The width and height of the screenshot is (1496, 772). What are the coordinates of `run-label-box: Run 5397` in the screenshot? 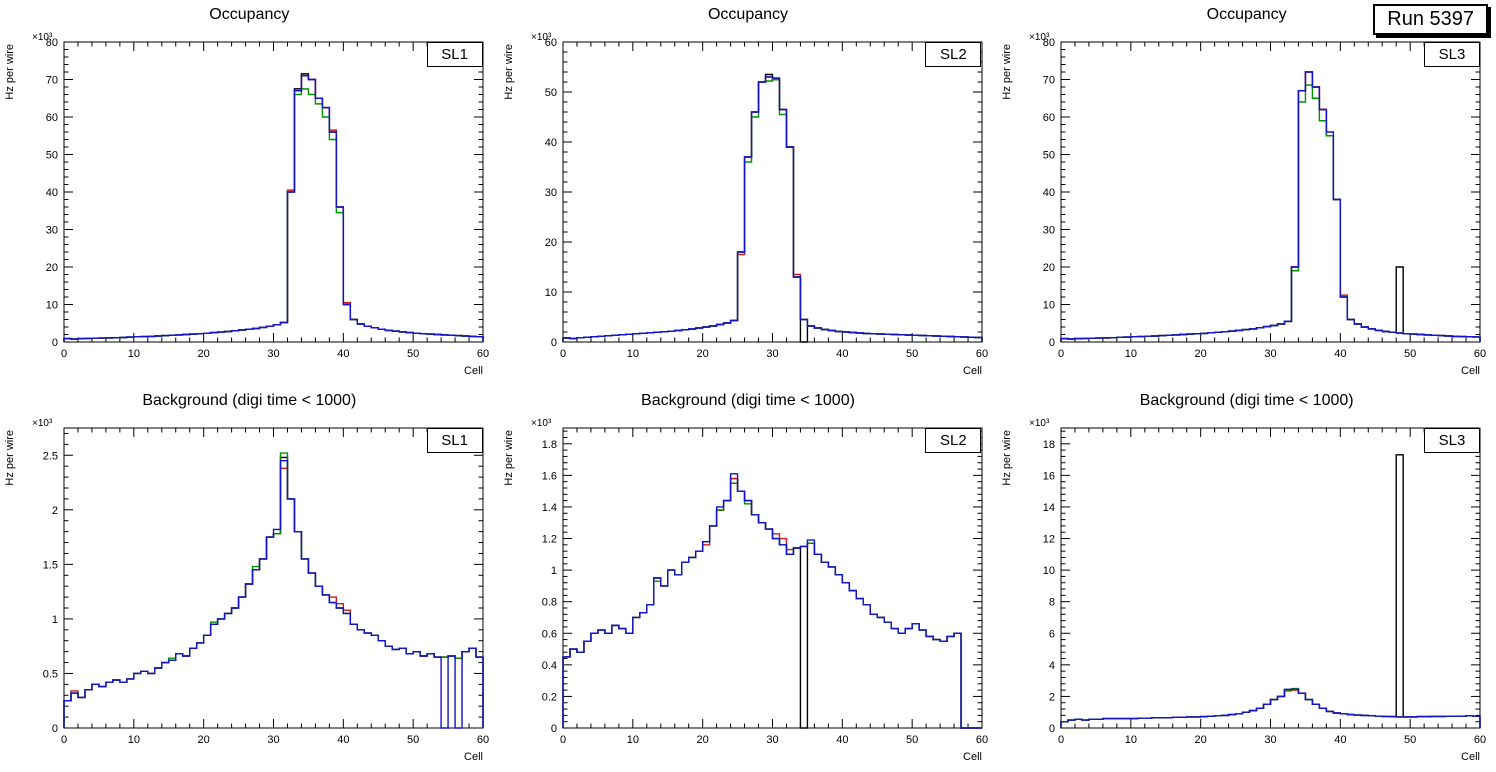 It's located at (1430, 19).